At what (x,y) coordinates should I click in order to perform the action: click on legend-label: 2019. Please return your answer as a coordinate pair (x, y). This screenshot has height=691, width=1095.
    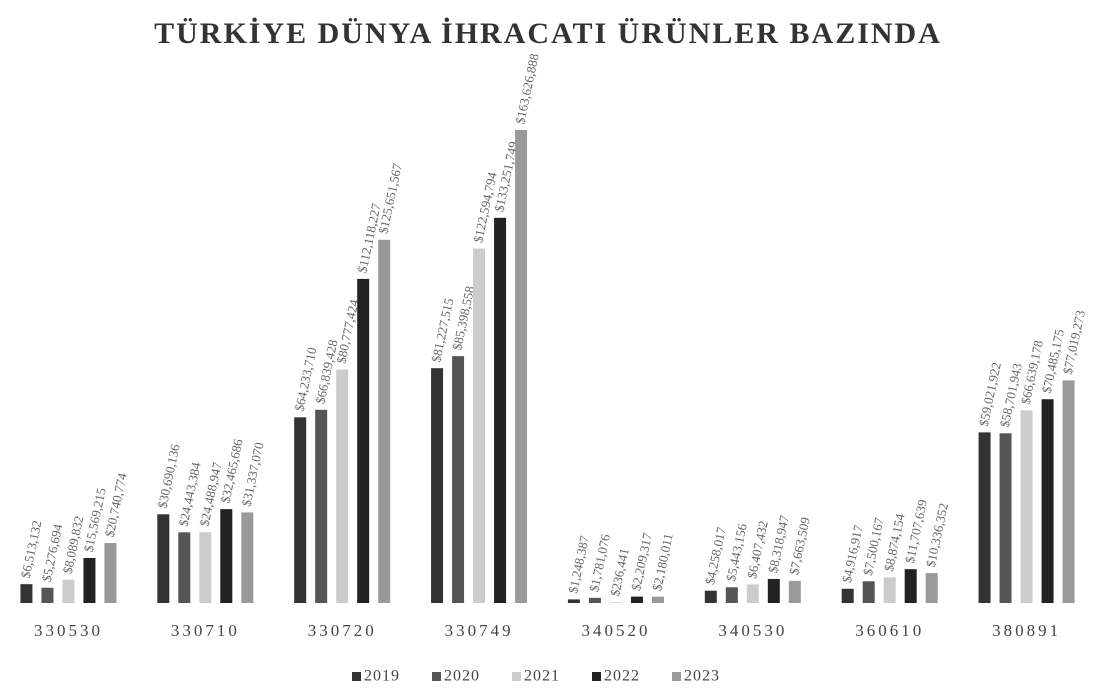
    Looking at the image, I should click on (382, 676).